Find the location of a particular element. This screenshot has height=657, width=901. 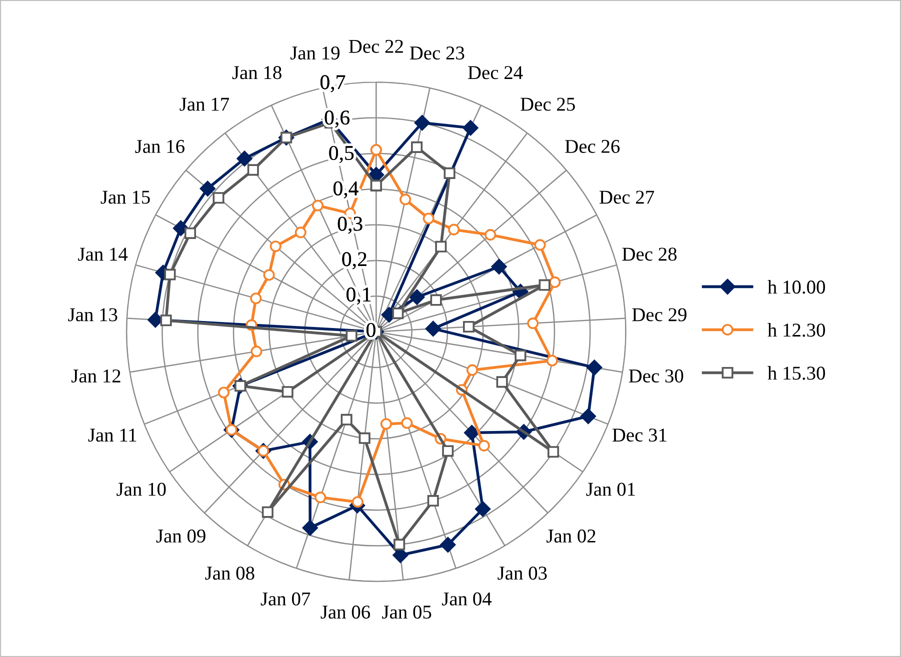

spoke-label: Dec 30 is located at coordinates (656, 376).